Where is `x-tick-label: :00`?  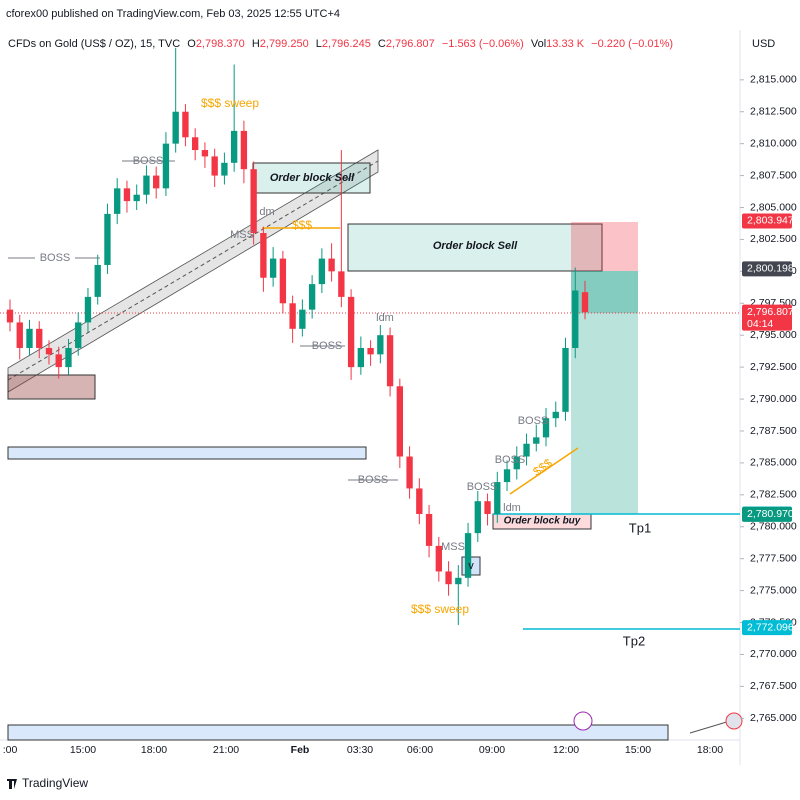
x-tick-label: :00 is located at coordinates (10, 750).